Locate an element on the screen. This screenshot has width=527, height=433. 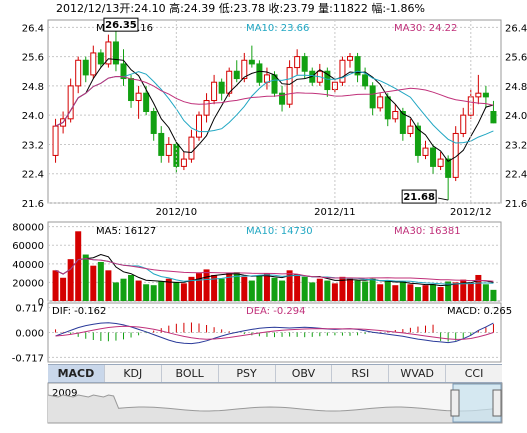
price-x-tick: 2012/11 is located at coordinates (335, 212).